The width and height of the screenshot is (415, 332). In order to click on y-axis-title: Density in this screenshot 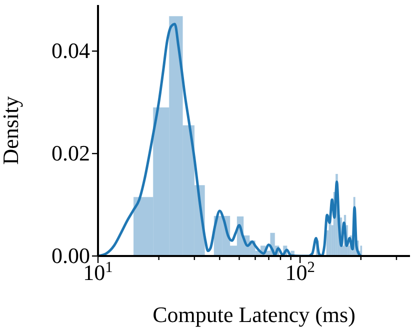, I will do `click(11, 130)`.